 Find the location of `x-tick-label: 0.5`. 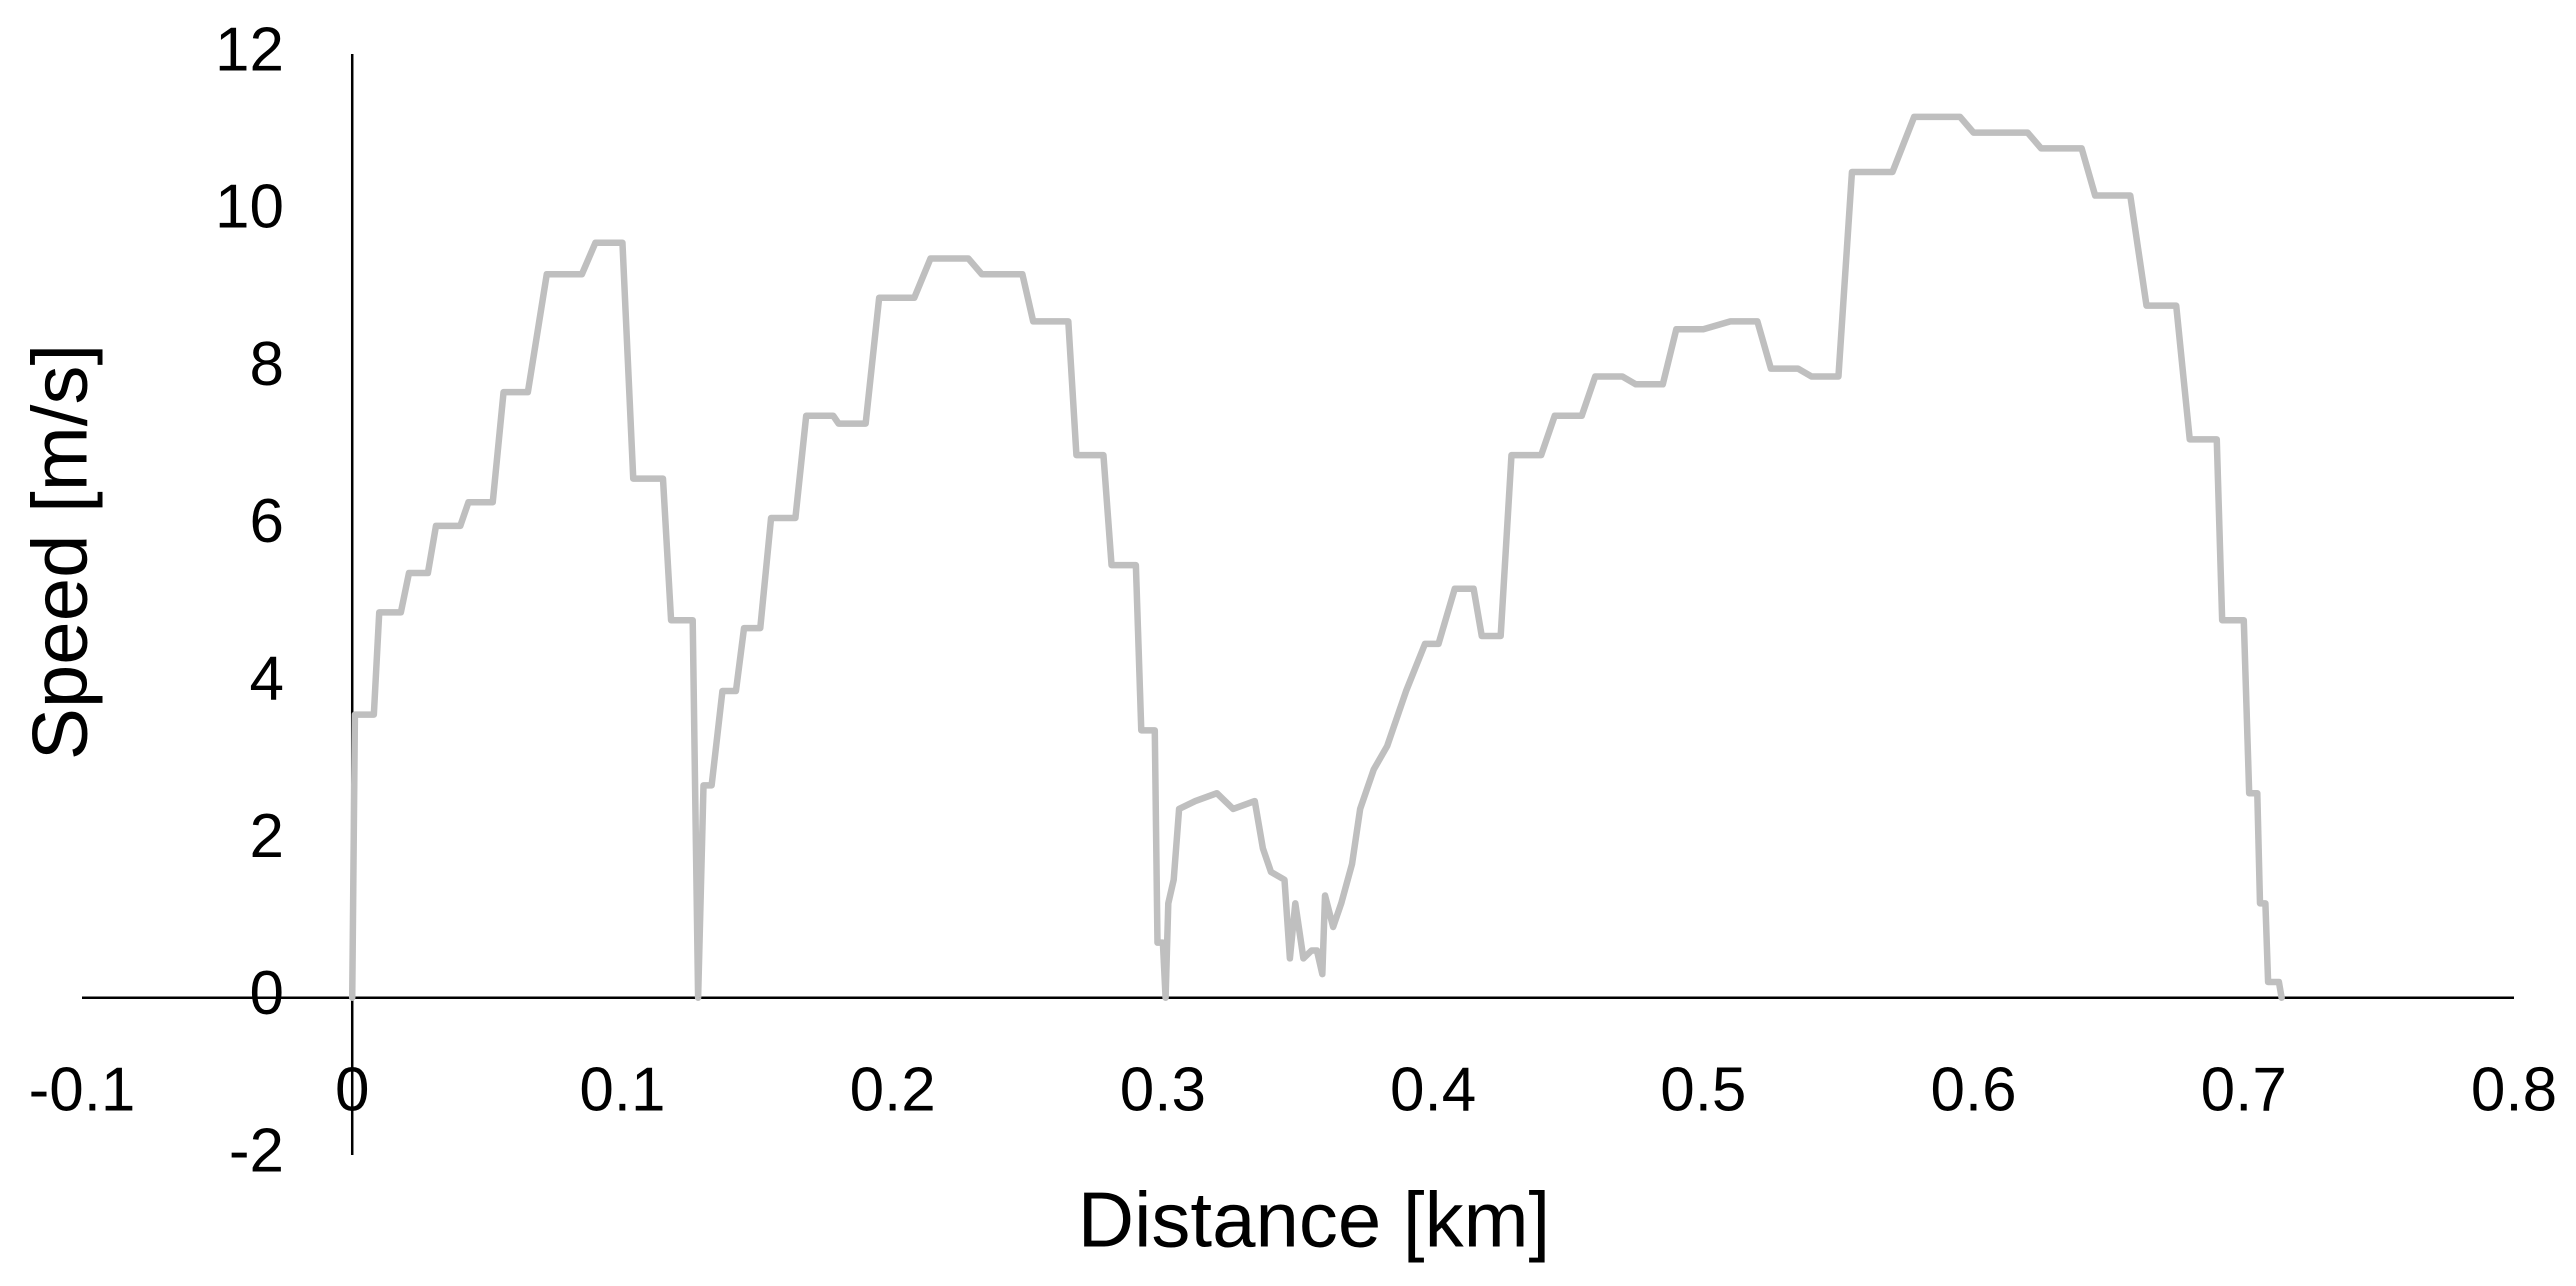

x-tick-label: 0.5 is located at coordinates (1703, 1089).